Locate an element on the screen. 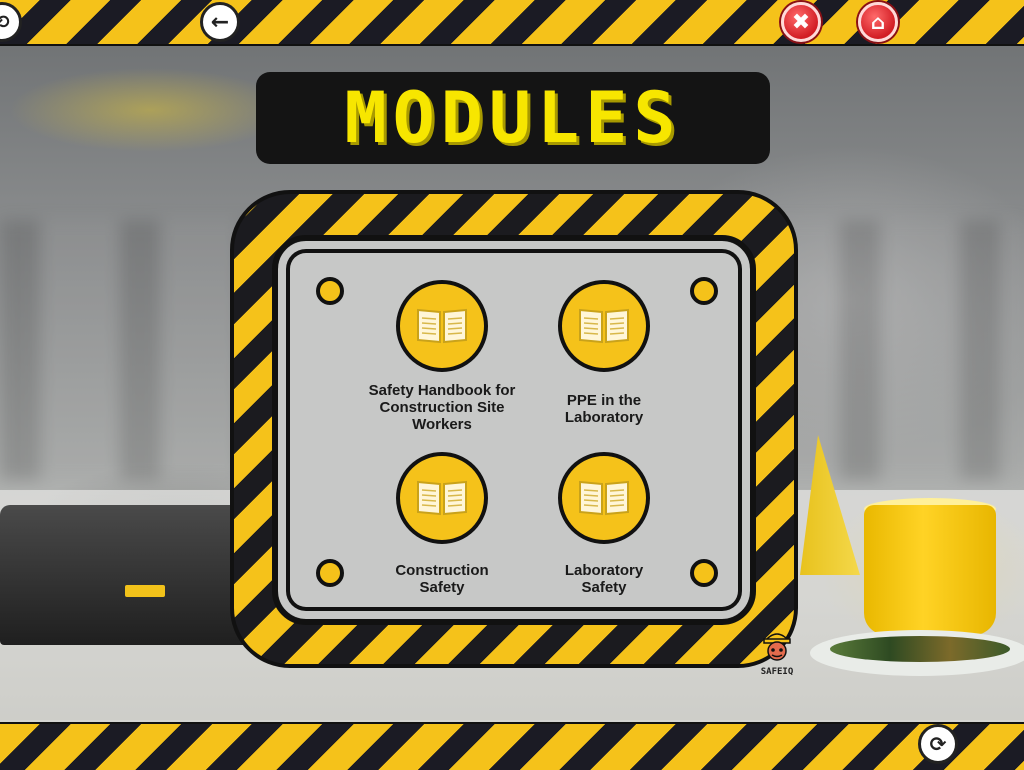 The height and width of the screenshot is (770, 1024). back-arrow-icon: ← is located at coordinates (220, 22).